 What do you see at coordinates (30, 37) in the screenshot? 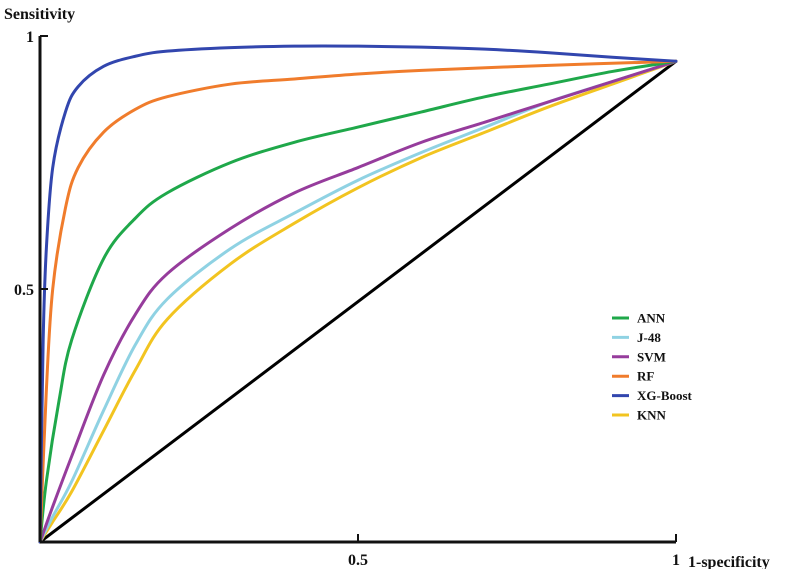
I see `y-tick-label: 1` at bounding box center [30, 37].